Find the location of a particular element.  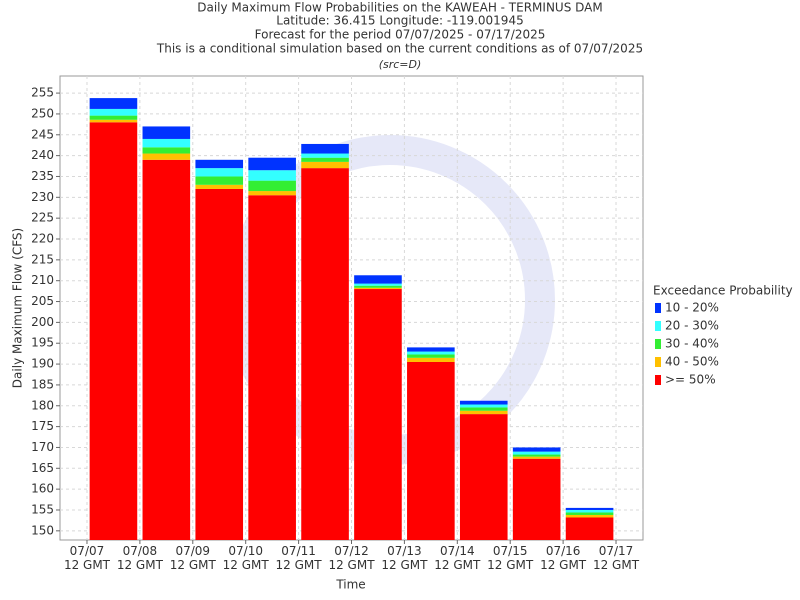

x-tick-label: 07/17 12 GMT is located at coordinates (616, 558).